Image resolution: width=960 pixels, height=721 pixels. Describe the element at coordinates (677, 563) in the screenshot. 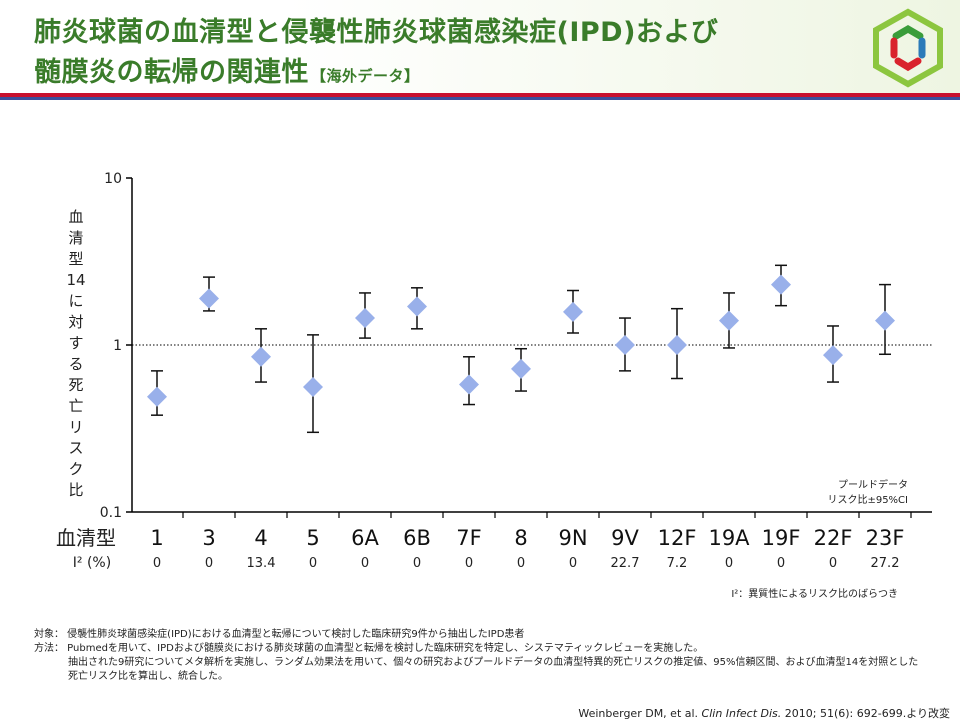

I see `i2-value: 7.2` at that location.